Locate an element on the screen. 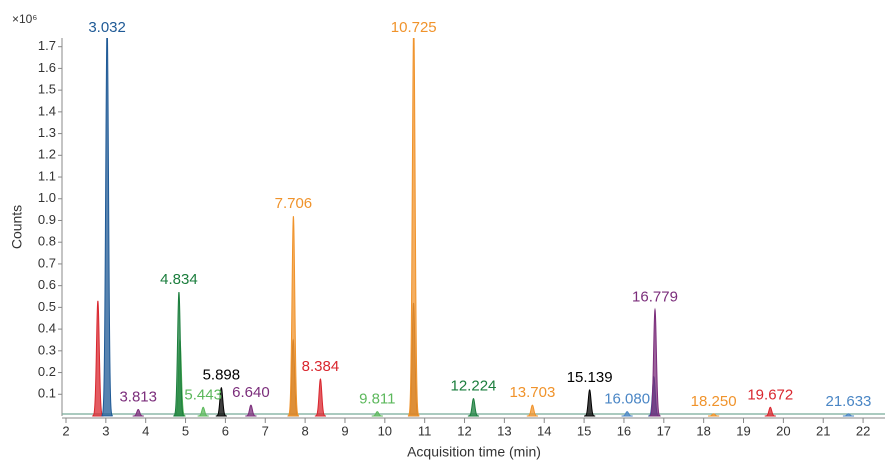 The image size is (885, 469). x-tick-label: 2 is located at coordinates (65, 430).